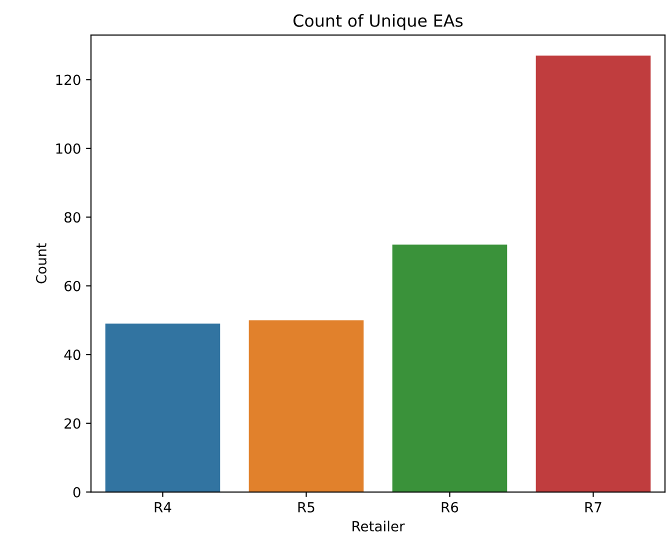 Image resolution: width=669 pixels, height=547 pixels. What do you see at coordinates (378, 22) in the screenshot?
I see `chart-title: Count of Unique EAs` at bounding box center [378, 22].